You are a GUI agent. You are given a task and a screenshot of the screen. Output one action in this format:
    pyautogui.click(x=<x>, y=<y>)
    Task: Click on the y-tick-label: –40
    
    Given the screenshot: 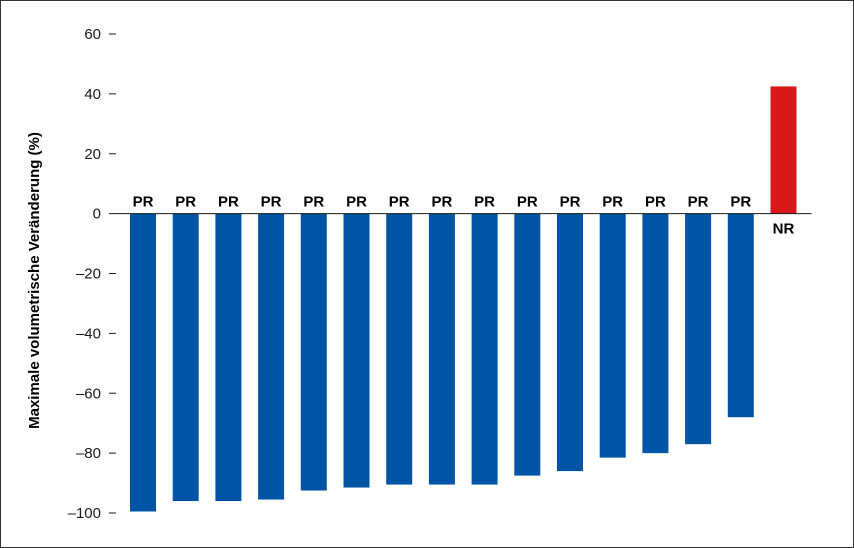 What is the action you would take?
    pyautogui.click(x=88, y=333)
    